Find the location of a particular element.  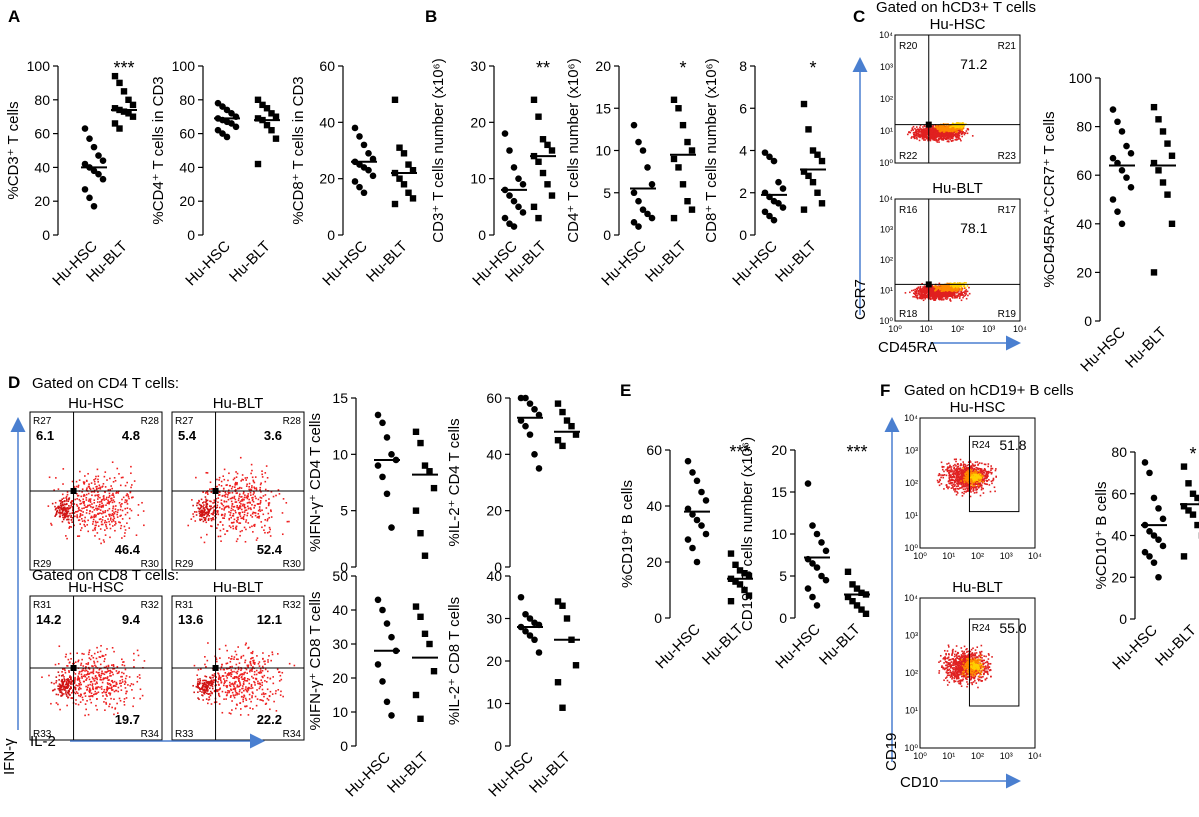

x-category-label: Hu-HSC is located at coordinates (624, 264).